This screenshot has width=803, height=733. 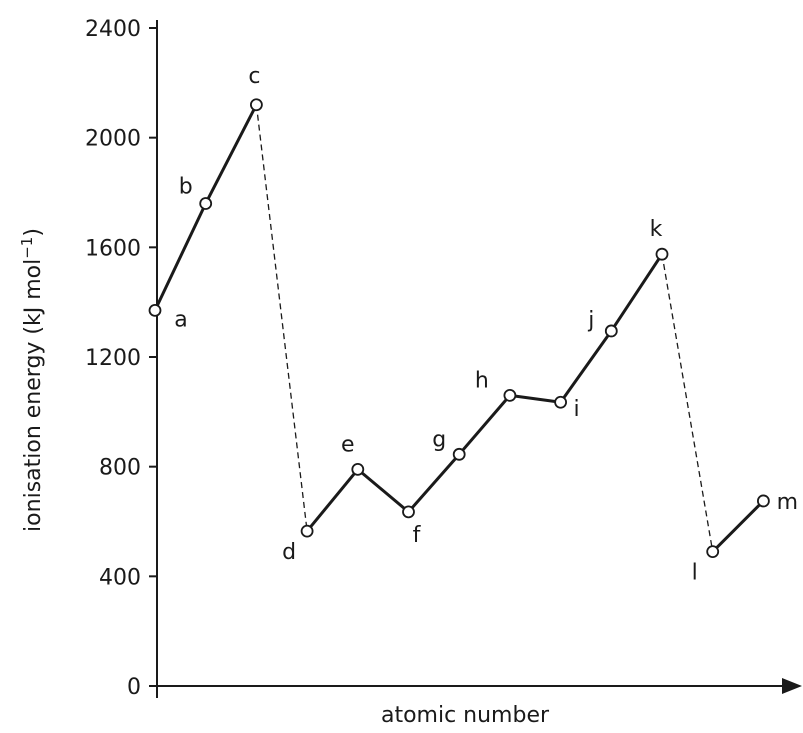 I want to click on y-tick-label: 800, so click(x=120, y=468).